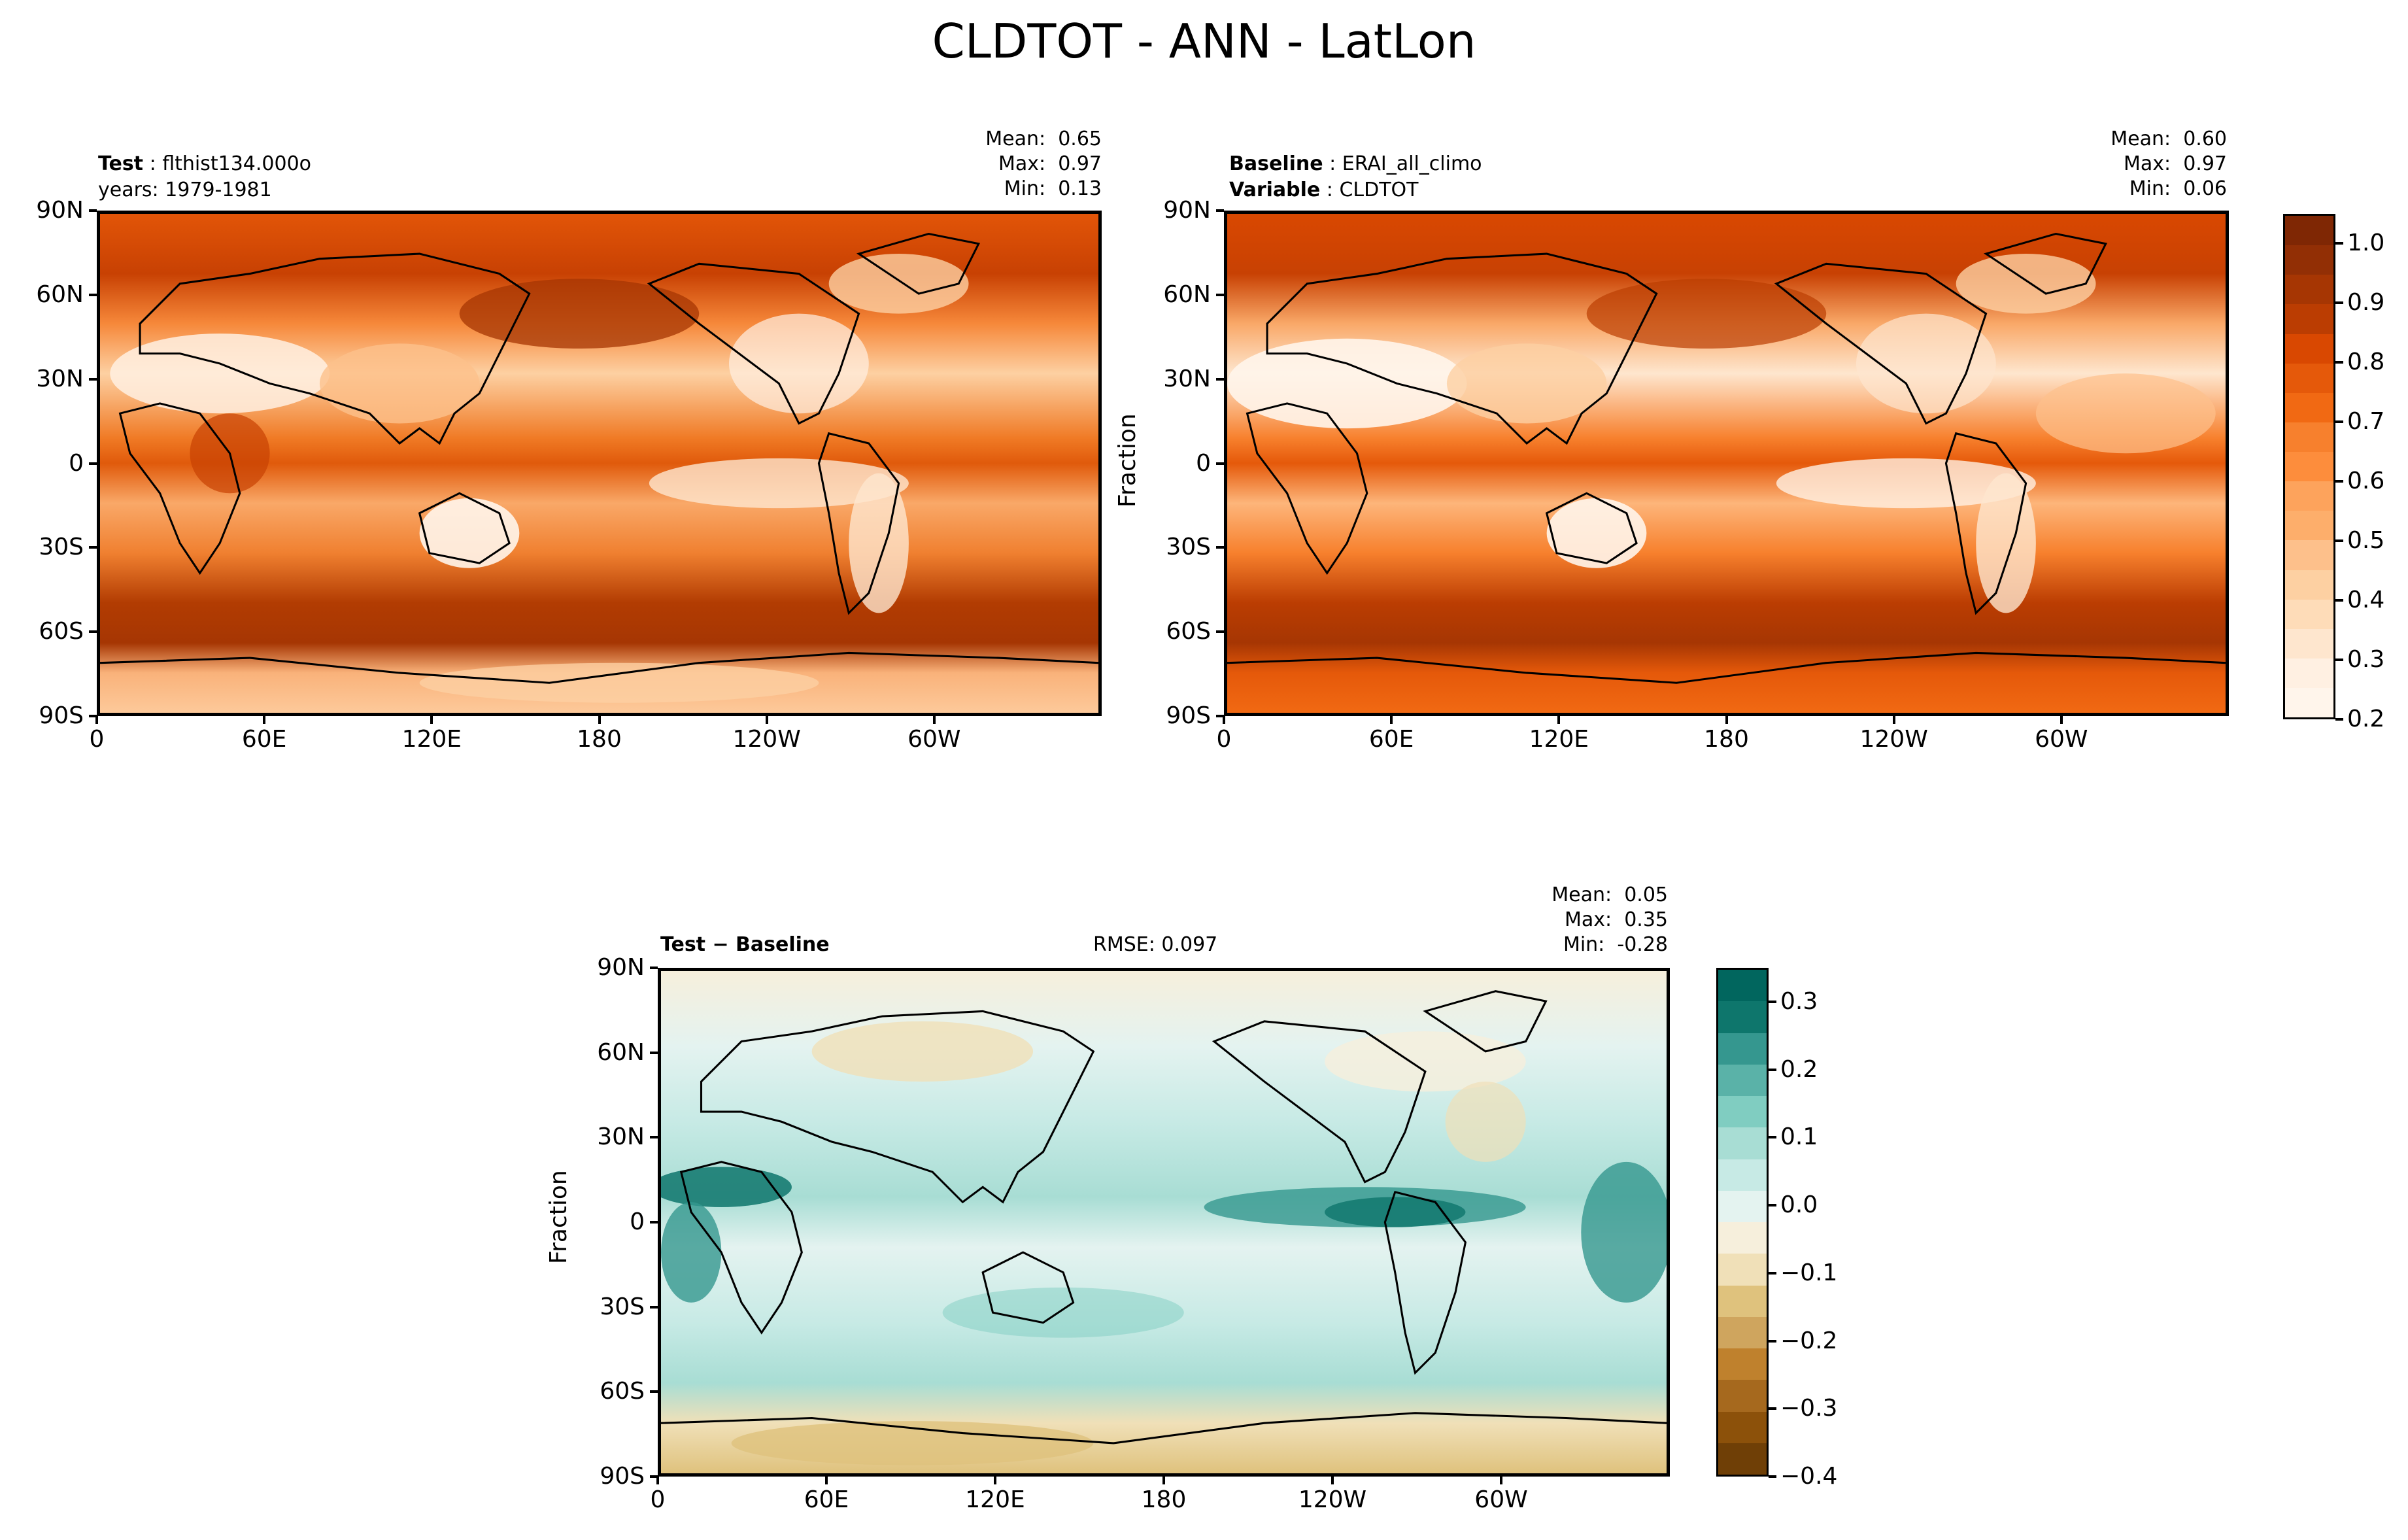  What do you see at coordinates (1588, 919) in the screenshot?
I see `diff-max-label: Max:` at bounding box center [1588, 919].